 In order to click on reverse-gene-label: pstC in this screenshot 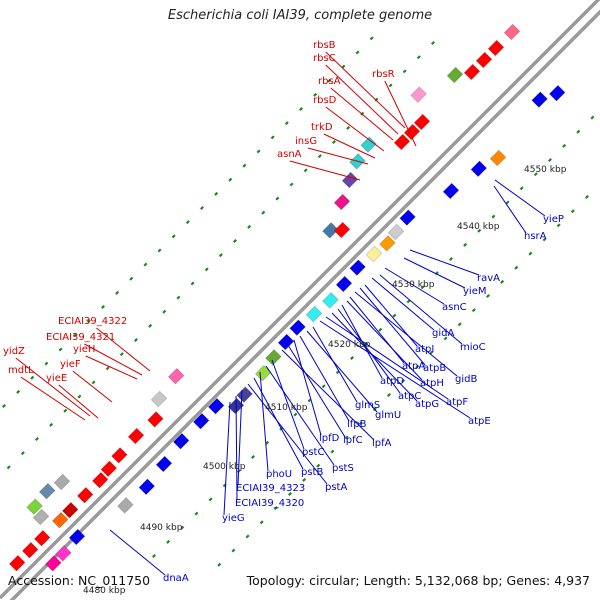, I will do `click(313, 452)`.